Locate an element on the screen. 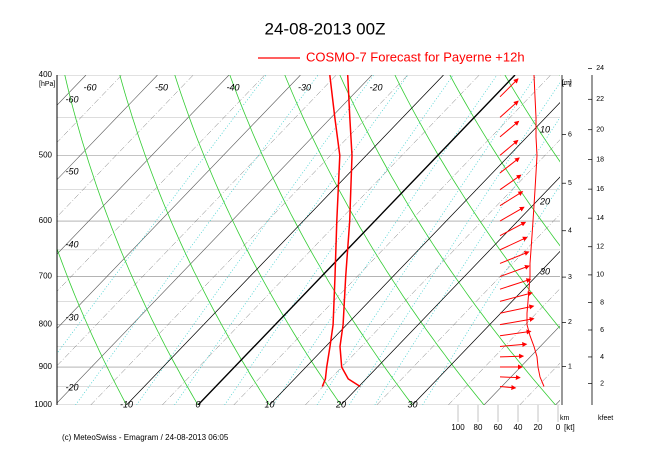 The width and height of the screenshot is (650, 460). isotherm-label: -60 is located at coordinates (89, 87).